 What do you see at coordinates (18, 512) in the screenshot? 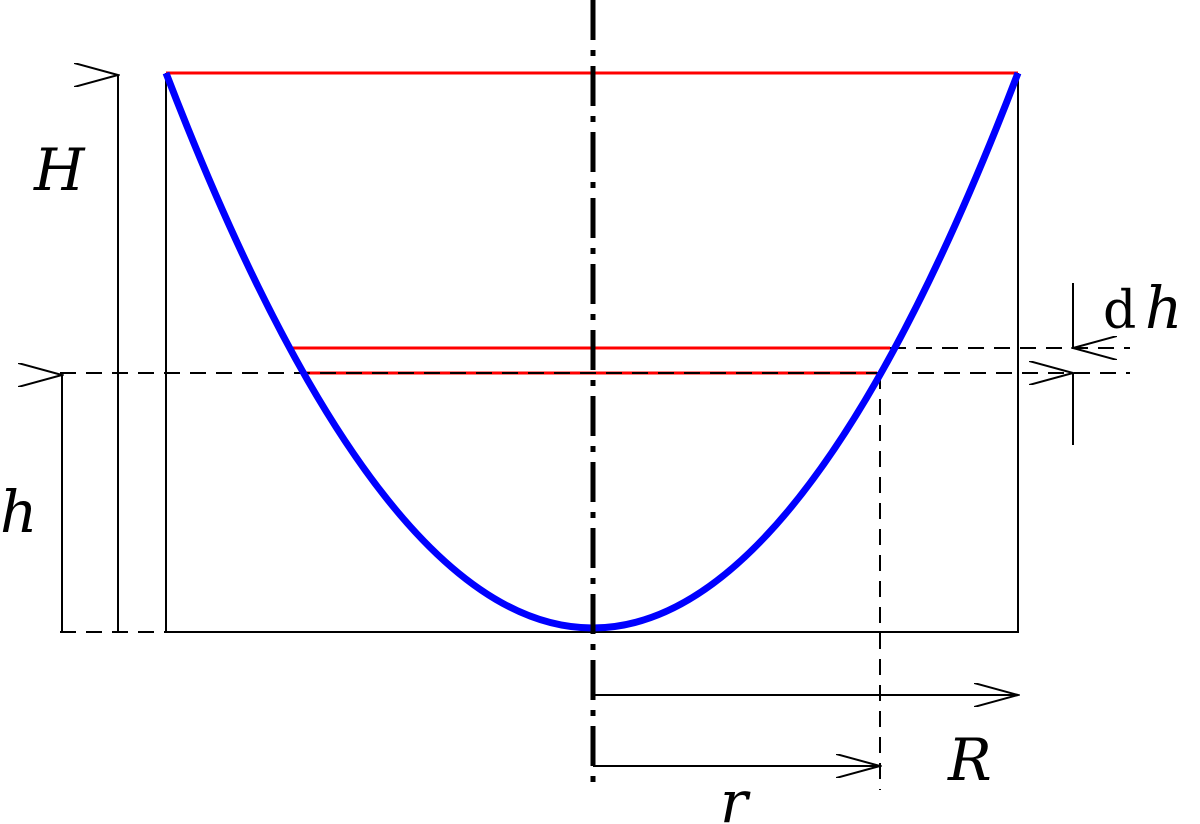
I see `label-h: h` at bounding box center [18, 512].